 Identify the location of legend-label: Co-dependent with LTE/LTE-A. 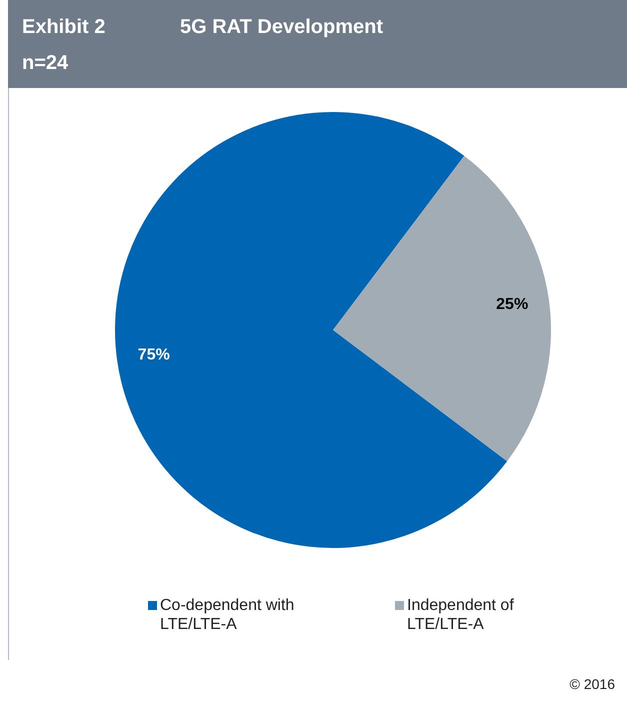
(228, 615).